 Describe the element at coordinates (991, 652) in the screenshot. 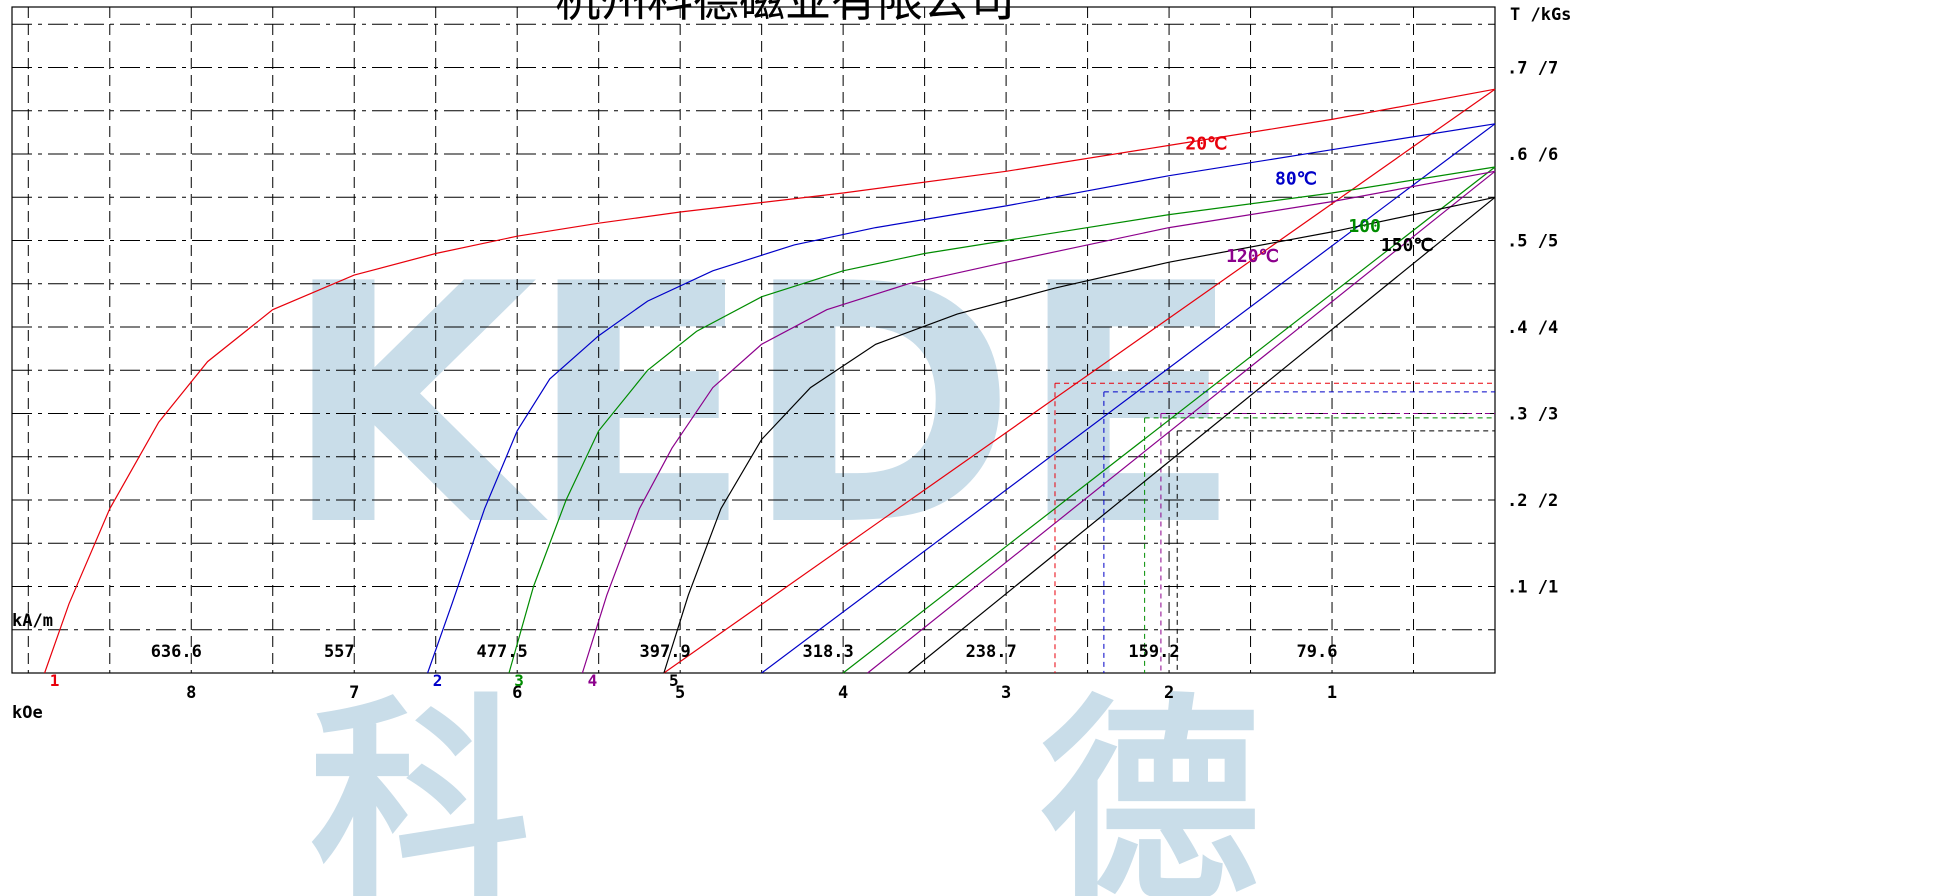

I see `x-tick-label-kam: 238.7` at that location.